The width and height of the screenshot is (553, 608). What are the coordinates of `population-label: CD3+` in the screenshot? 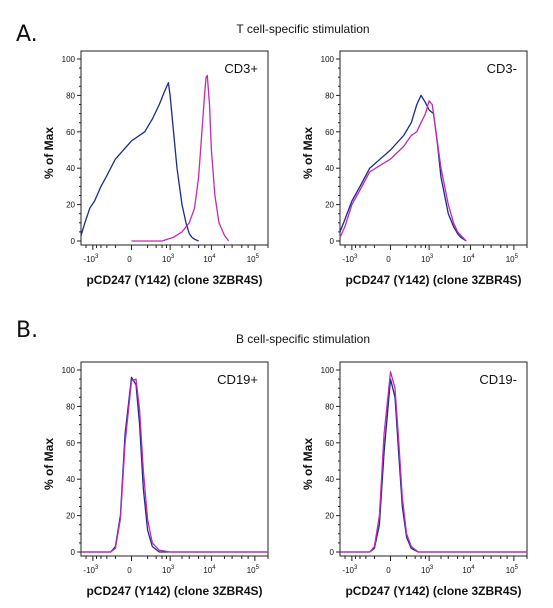 It's located at (241, 68).